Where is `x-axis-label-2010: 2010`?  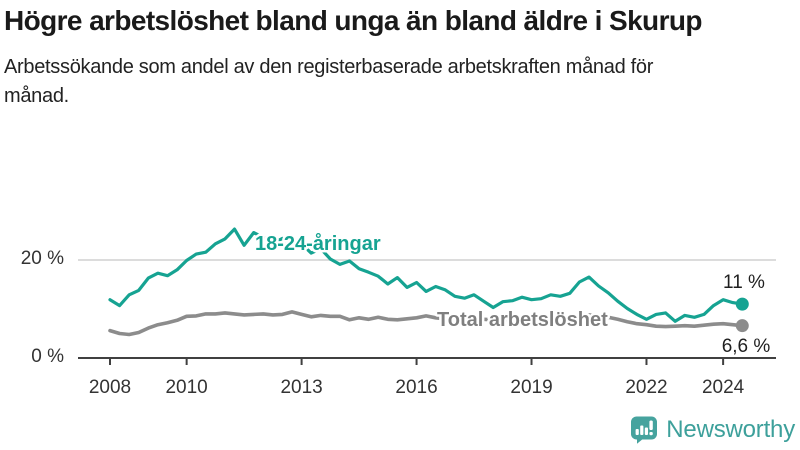 x-axis-label-2010: 2010 is located at coordinates (186, 387).